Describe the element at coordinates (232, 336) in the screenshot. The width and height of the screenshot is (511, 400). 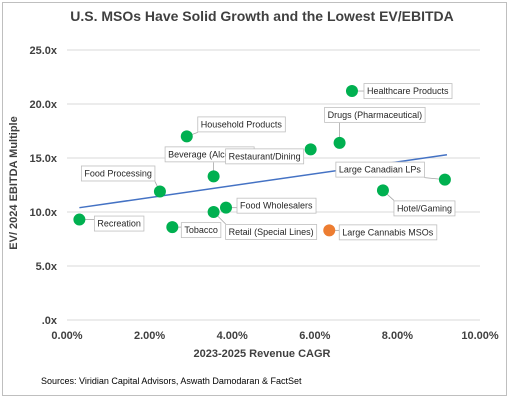
I see `x-tick-label: 4.00%` at that location.